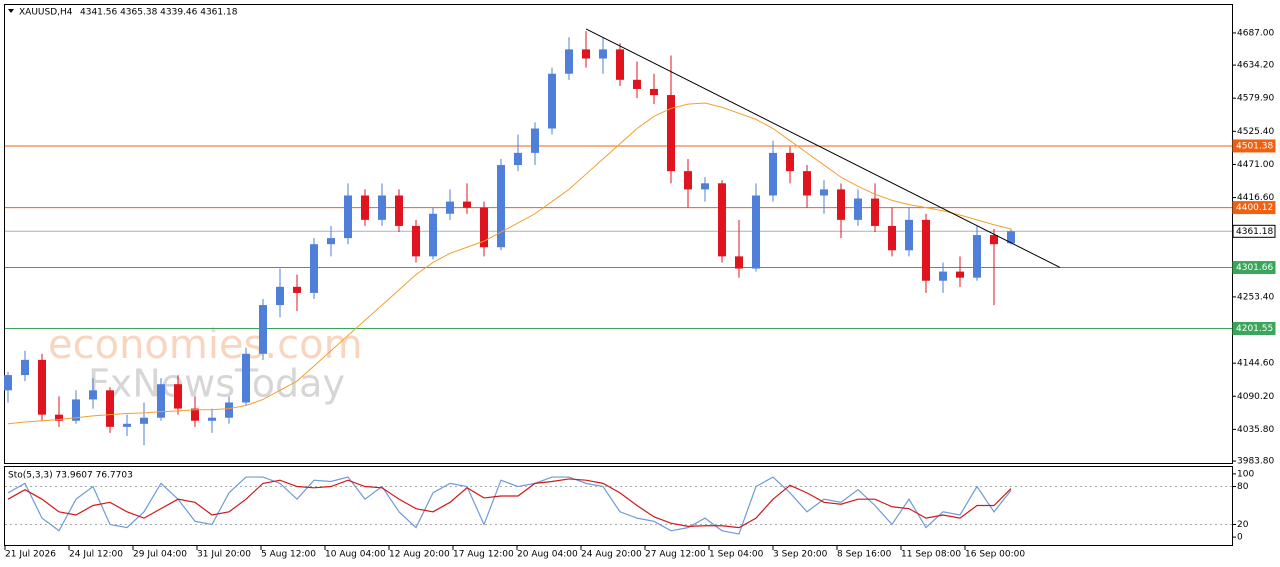  What do you see at coordinates (1255, 99) in the screenshot?
I see `y-tick-label: 4579.90` at bounding box center [1255, 99].